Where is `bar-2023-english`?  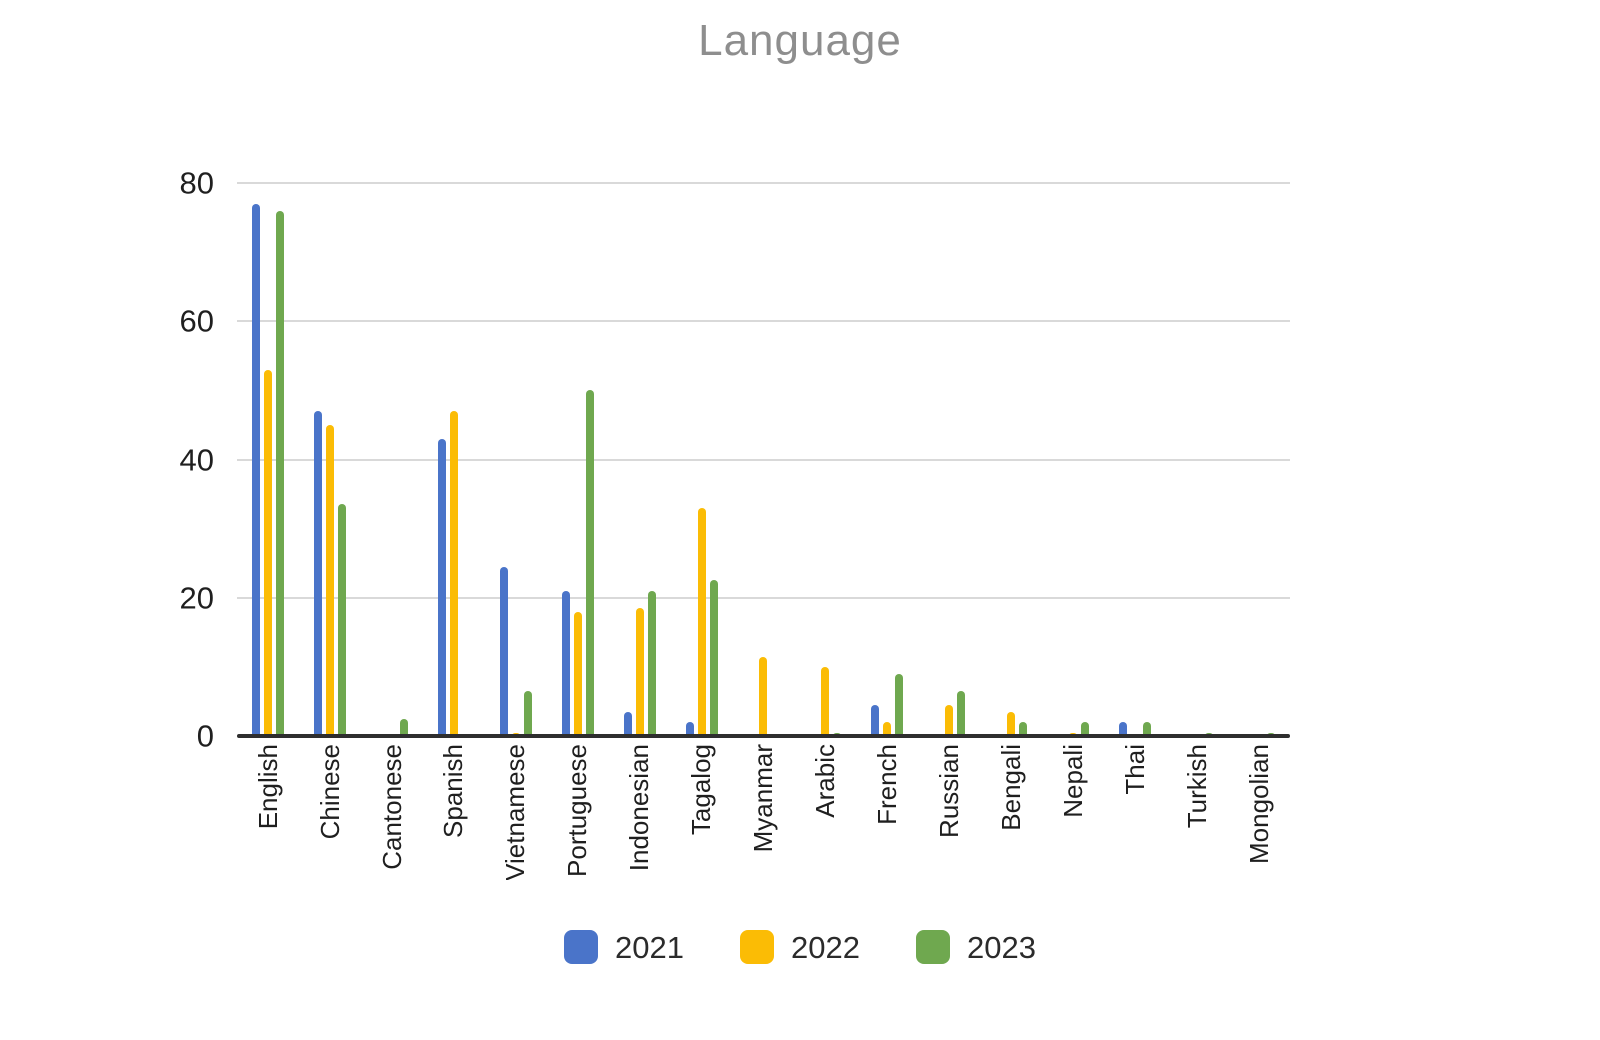
bar-2023-english is located at coordinates (279, 473).